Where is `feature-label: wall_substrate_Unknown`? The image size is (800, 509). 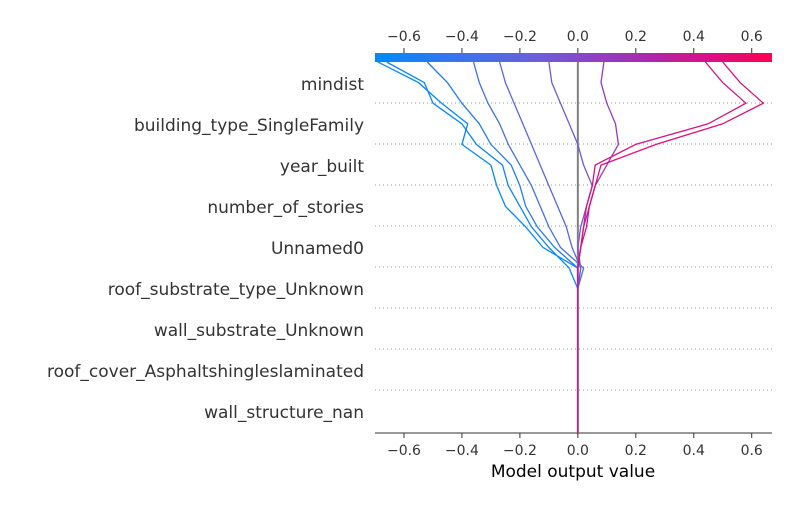
feature-label: wall_substrate_Unknown is located at coordinates (259, 331).